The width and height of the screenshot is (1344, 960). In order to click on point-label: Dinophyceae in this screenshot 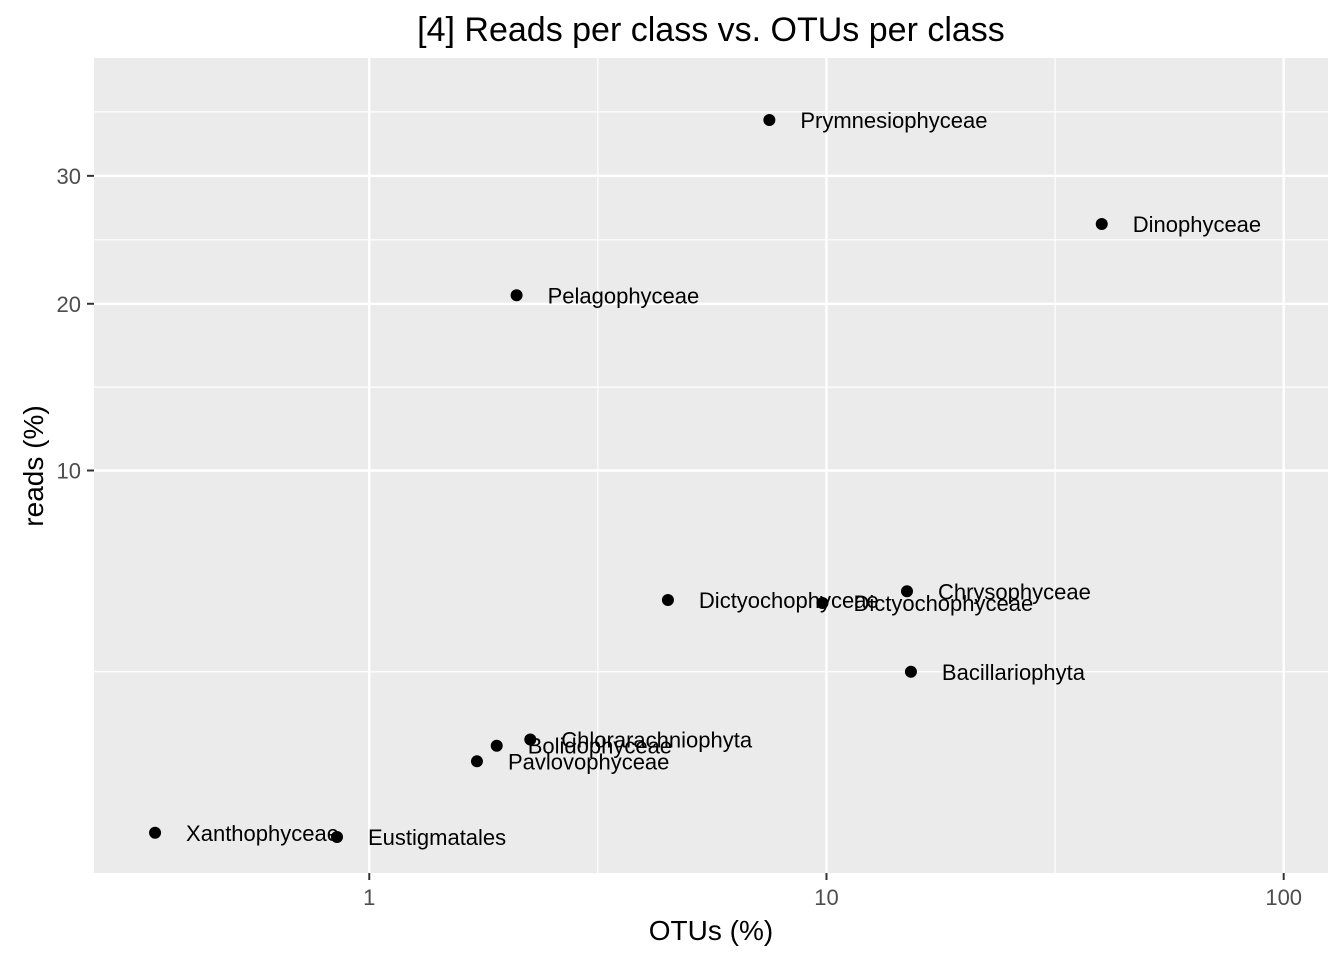, I will do `click(1197, 224)`.